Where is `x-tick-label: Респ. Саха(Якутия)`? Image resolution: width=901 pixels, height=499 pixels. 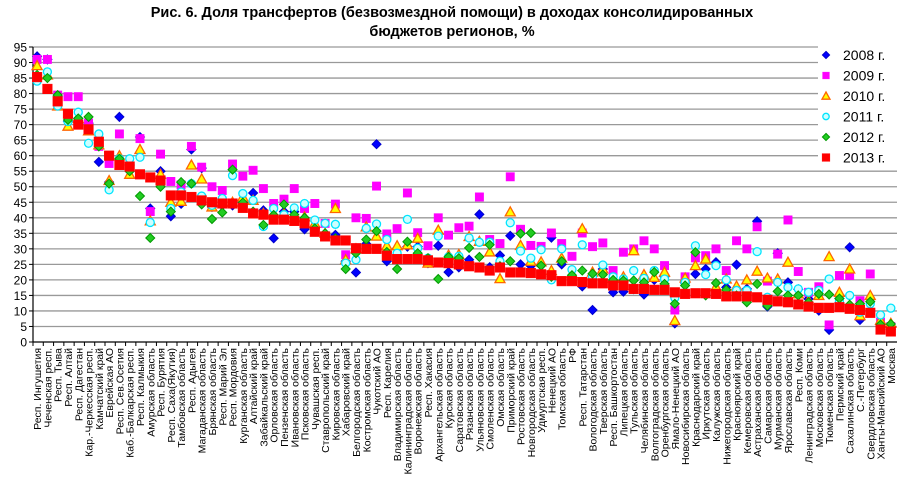 x-tick-label: Респ. Саха(Якутия) is located at coordinates (172, 395).